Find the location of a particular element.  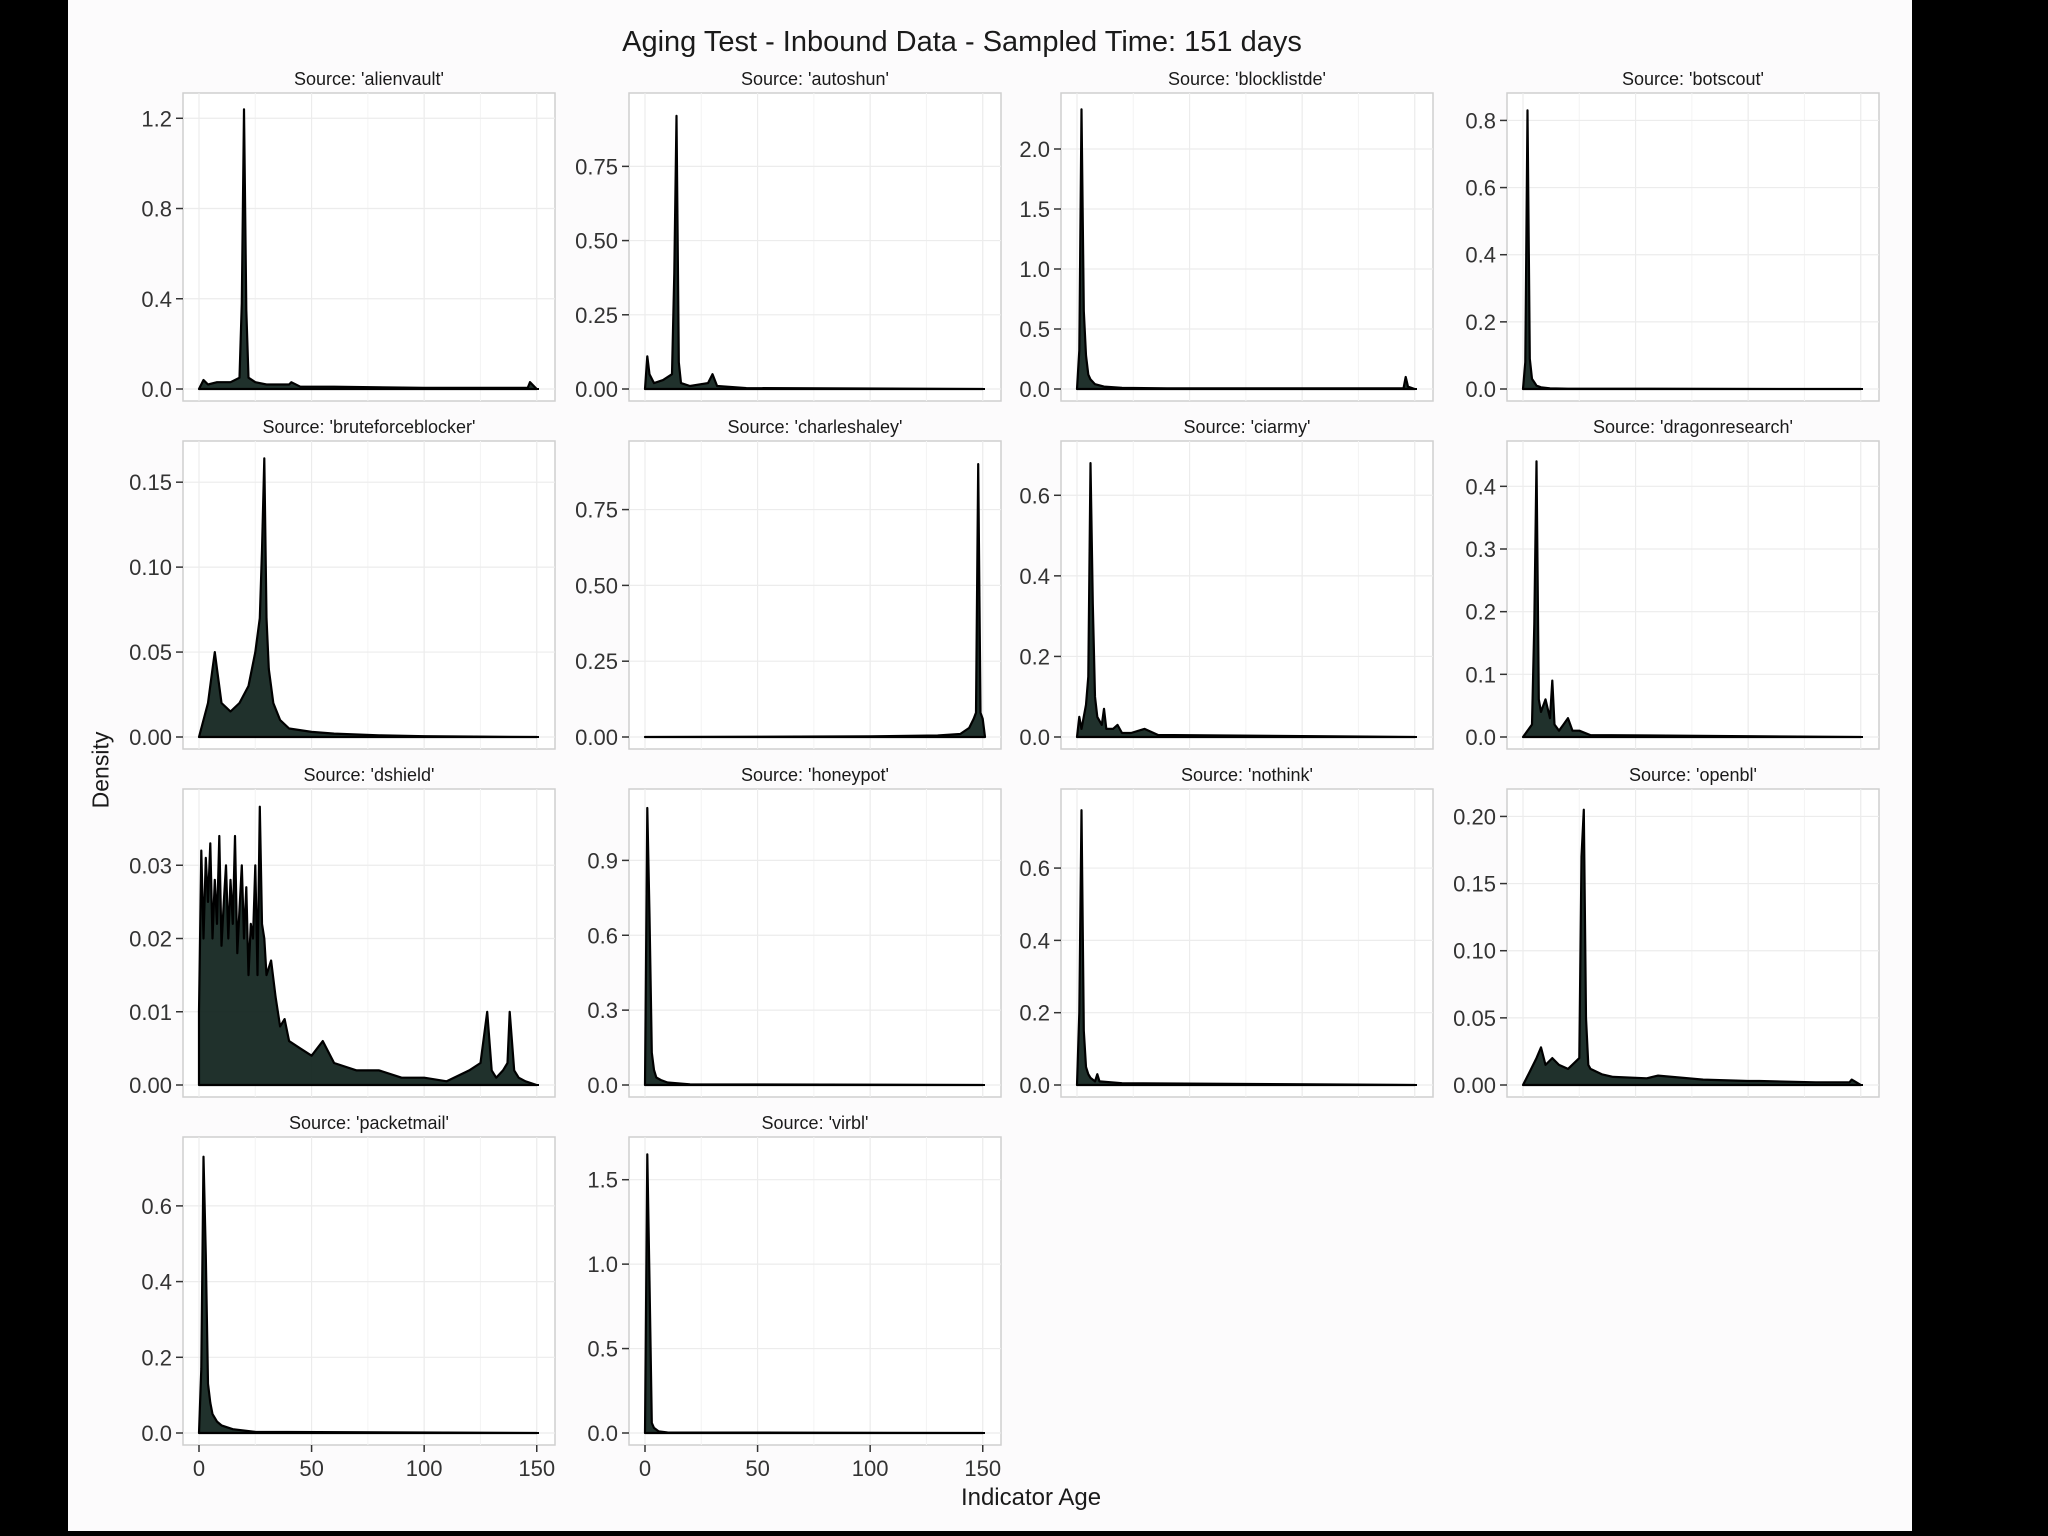

facet-title: Source: 'autoshun' is located at coordinates (815, 79).